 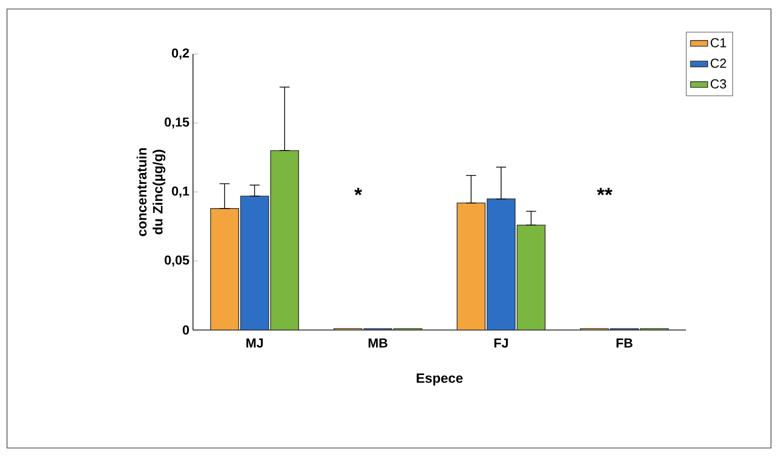 I want to click on x-tick-label: FJ, so click(x=501, y=343).